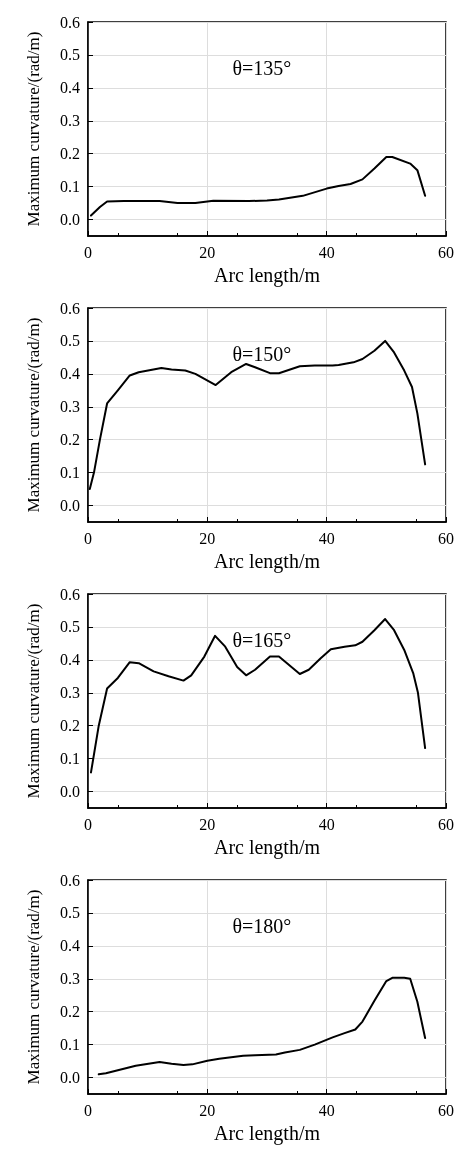  Describe the element at coordinates (262, 926) in the screenshot. I see `annotation: θ=180°` at that location.